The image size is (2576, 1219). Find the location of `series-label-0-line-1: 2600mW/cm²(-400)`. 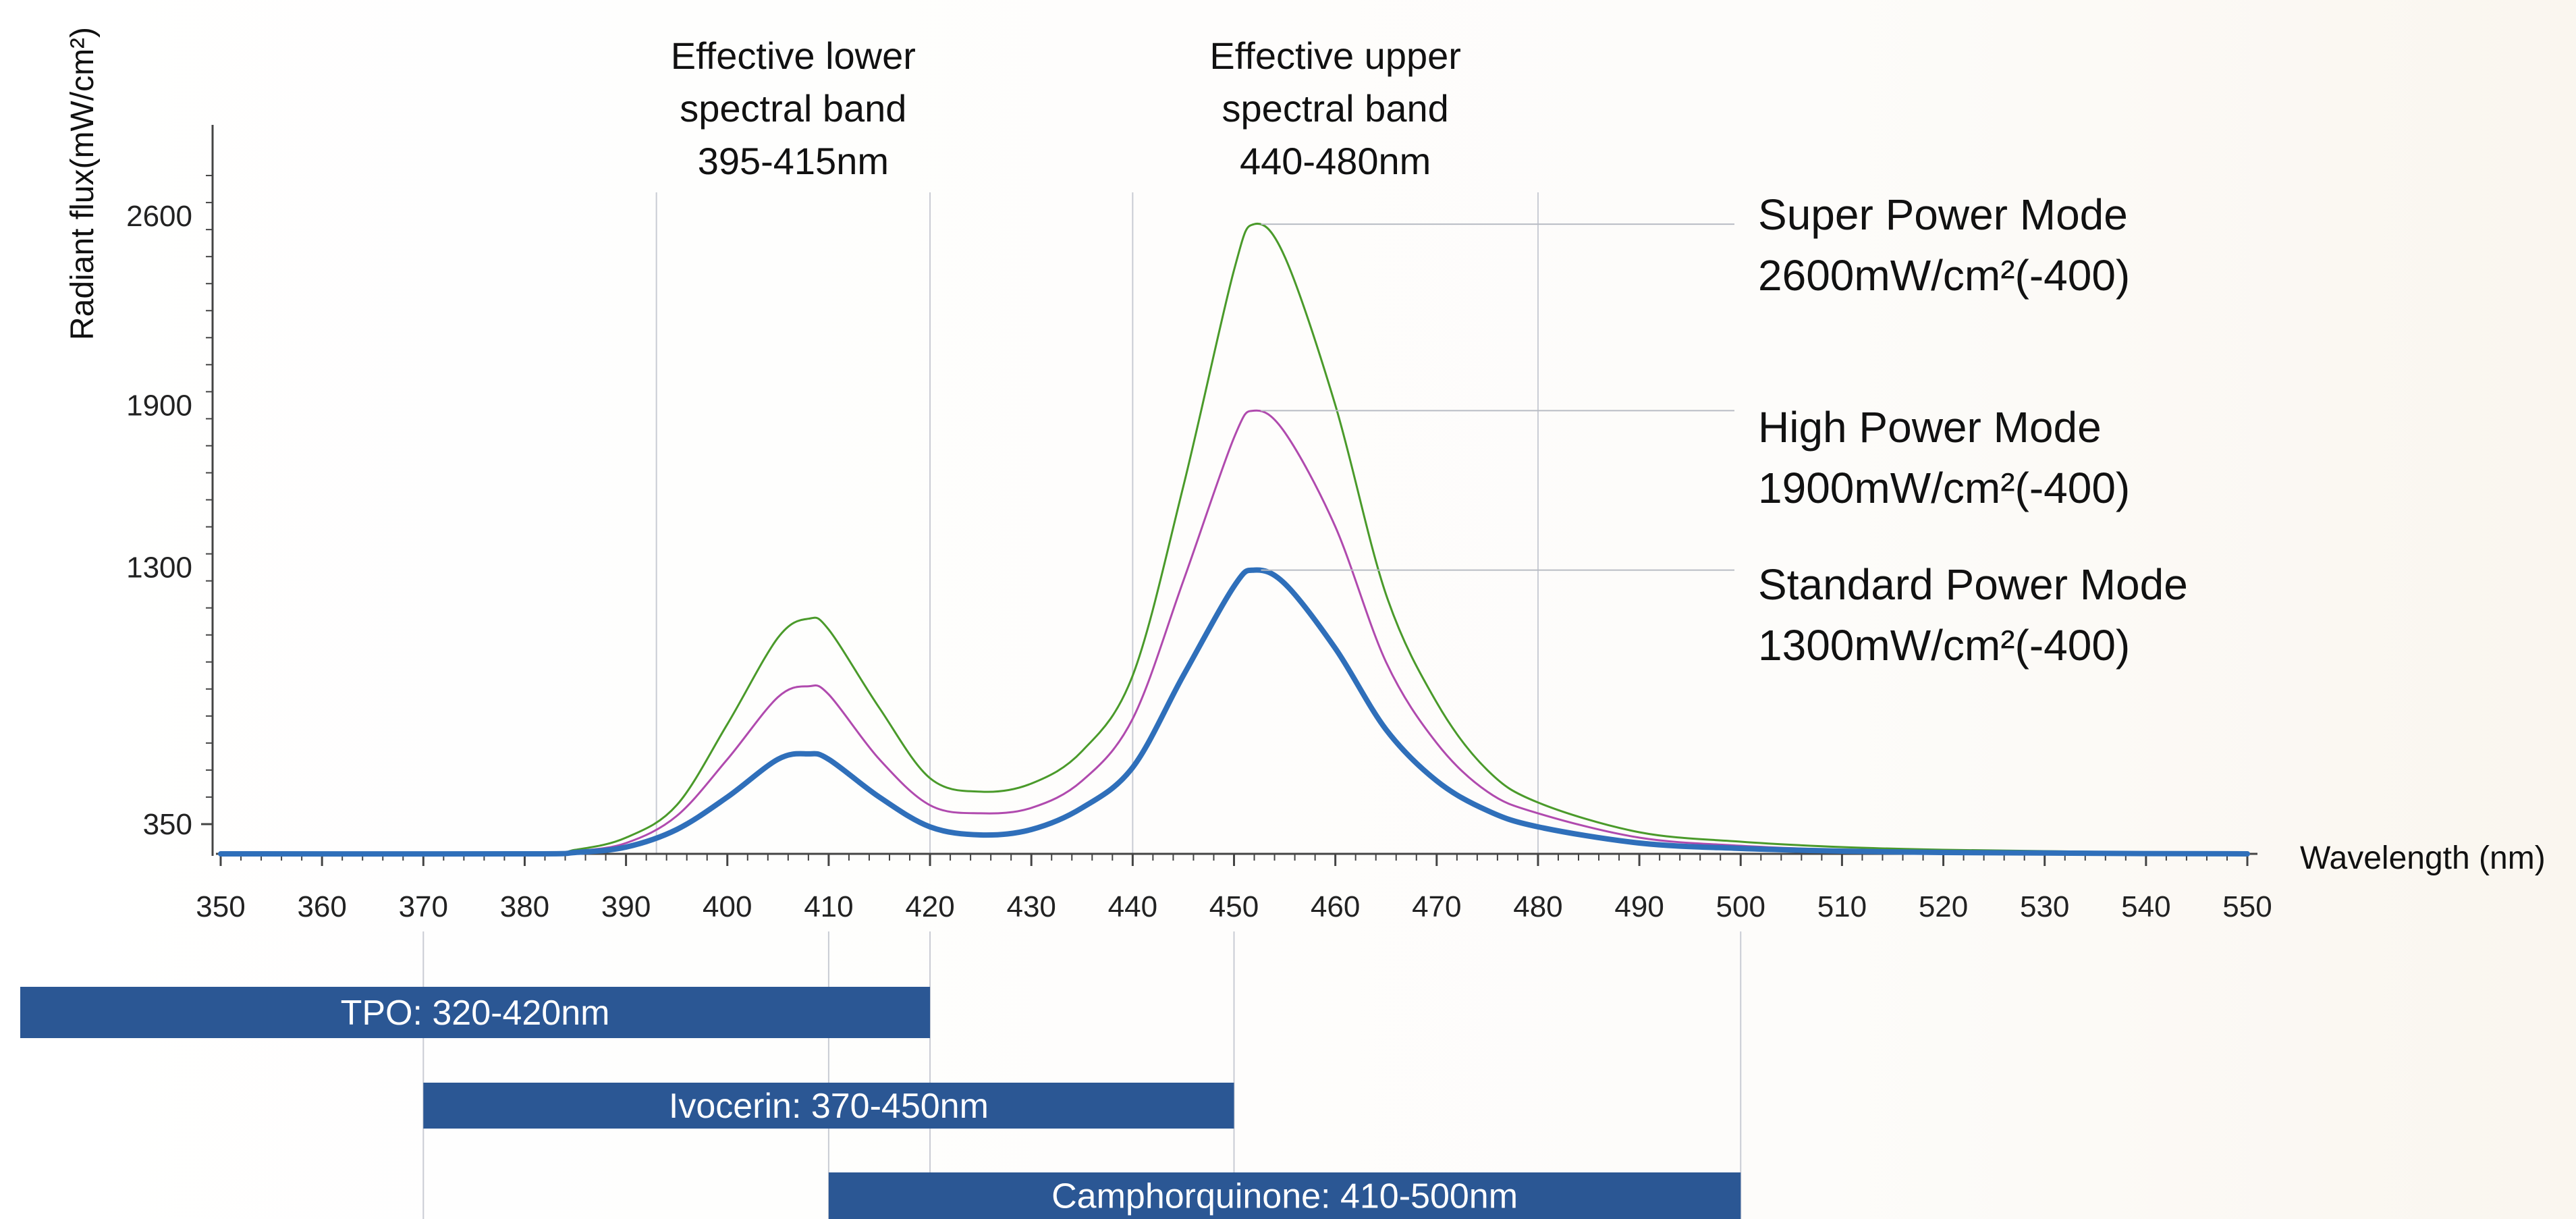

series-label-0-line-1: 2600mW/cm²(-400) is located at coordinates (1944, 275).